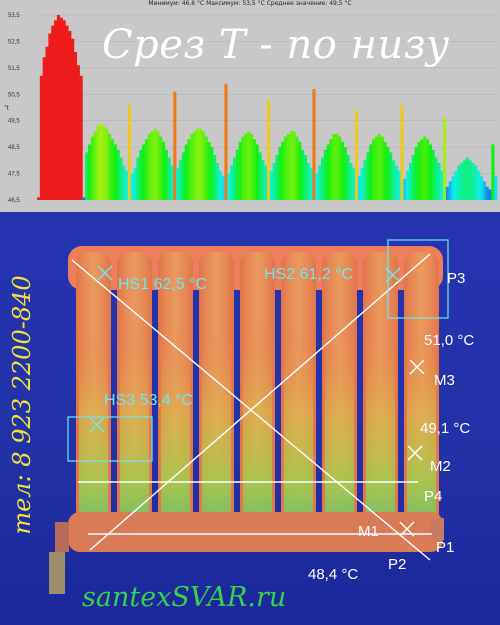 This screenshot has width=500, height=625. What do you see at coordinates (22, 405) in the screenshot?
I see `phone-text: тел: 8 923 2200-840` at bounding box center [22, 405].